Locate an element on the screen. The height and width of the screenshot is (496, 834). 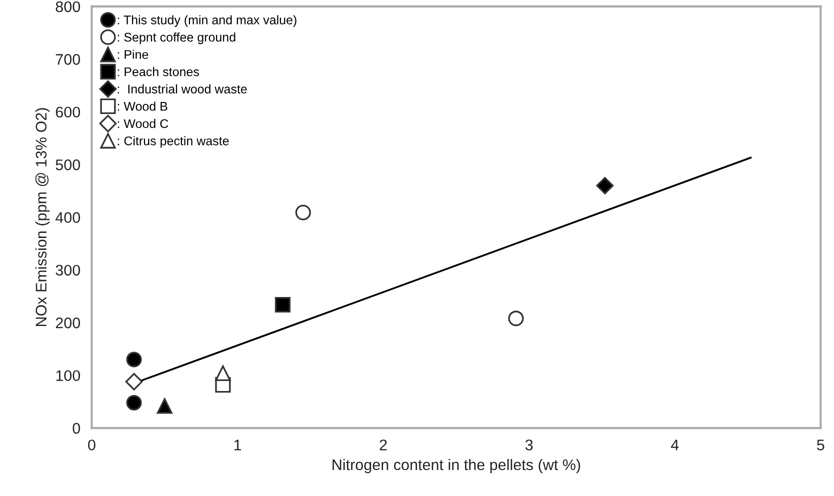
x-axis-title: Nitrogen content in the pellets (wt %) is located at coordinates (456, 466).